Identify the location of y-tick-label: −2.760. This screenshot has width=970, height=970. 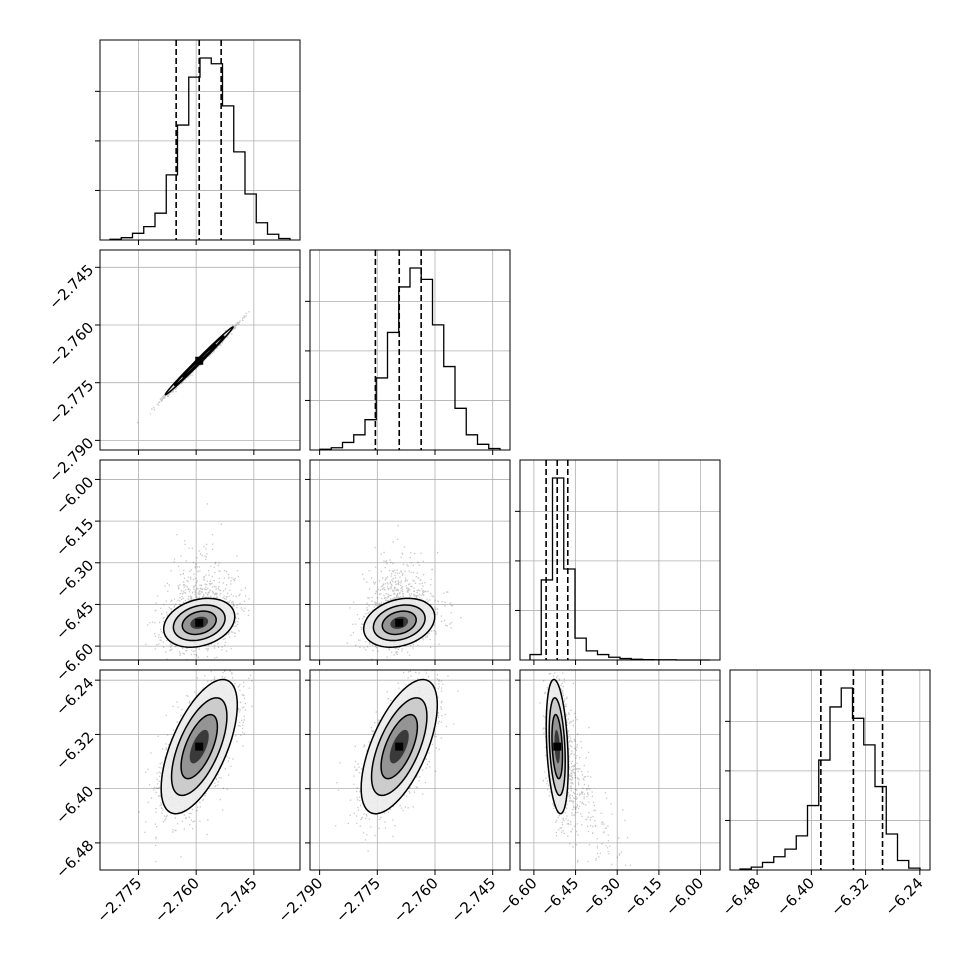
(71, 345).